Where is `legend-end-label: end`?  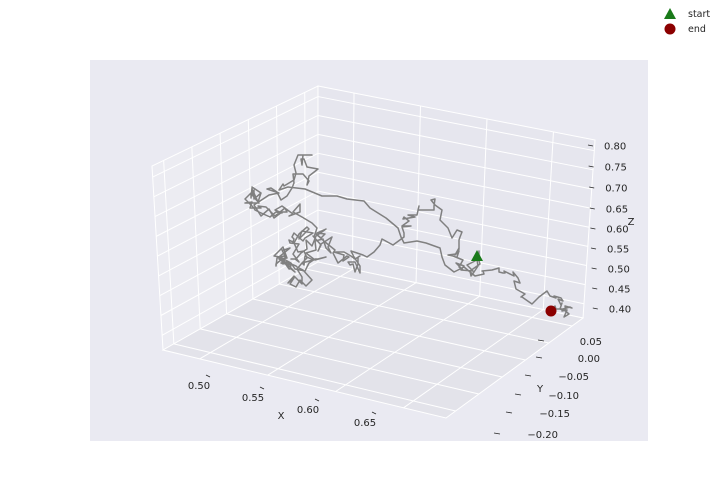
legend-end-label: end is located at coordinates (697, 29).